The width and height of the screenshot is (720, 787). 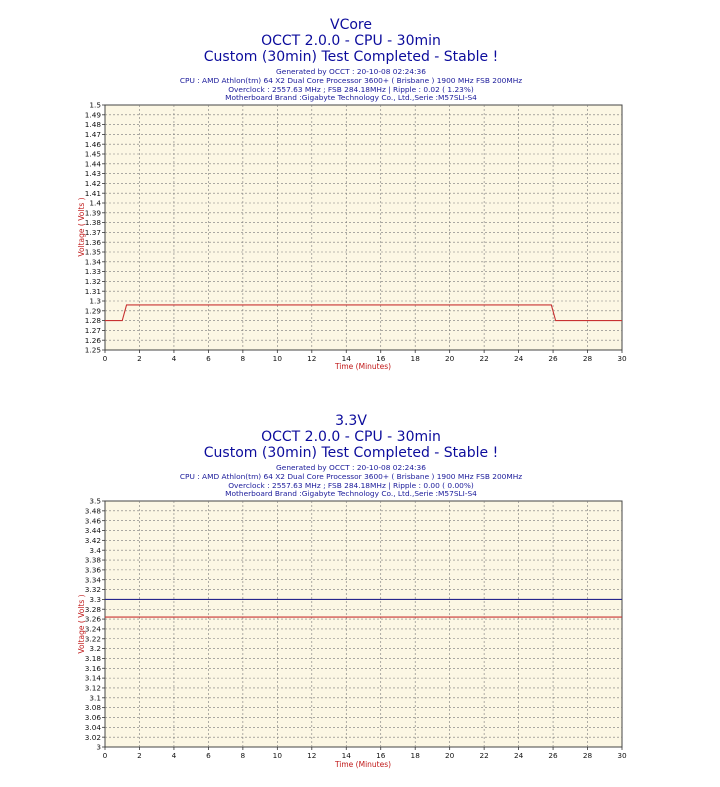 I want to click on y-tick-label: 3.4, so click(x=95, y=550).